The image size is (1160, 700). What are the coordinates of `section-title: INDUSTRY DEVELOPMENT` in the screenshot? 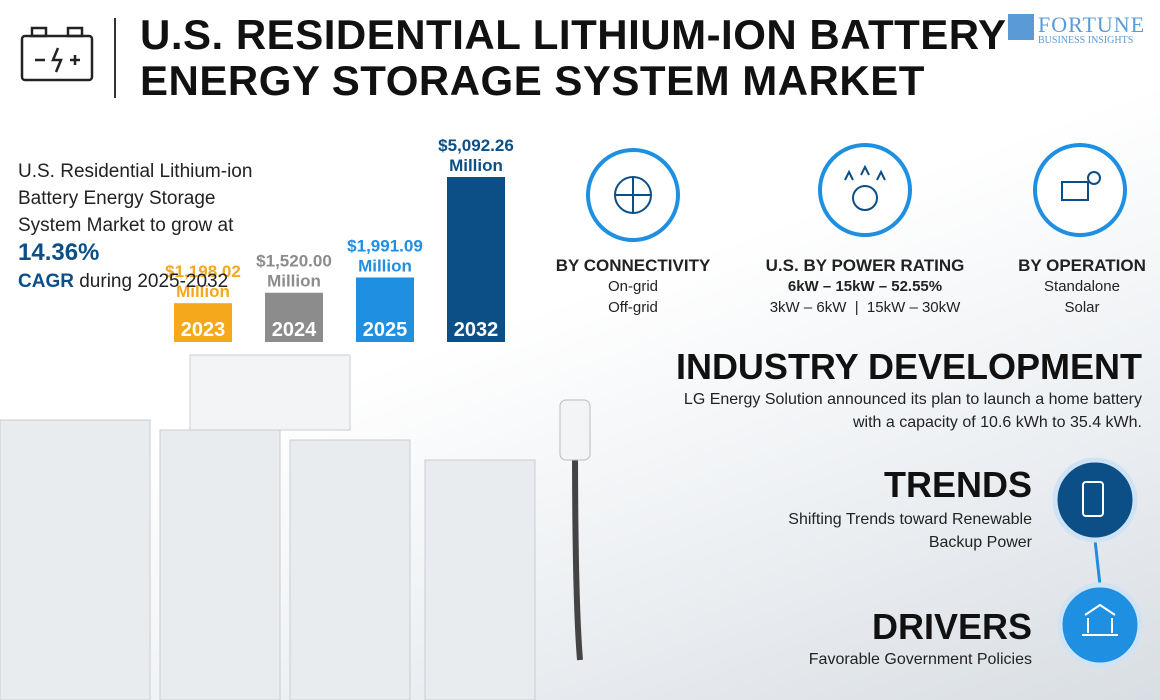 It's located at (908, 366).